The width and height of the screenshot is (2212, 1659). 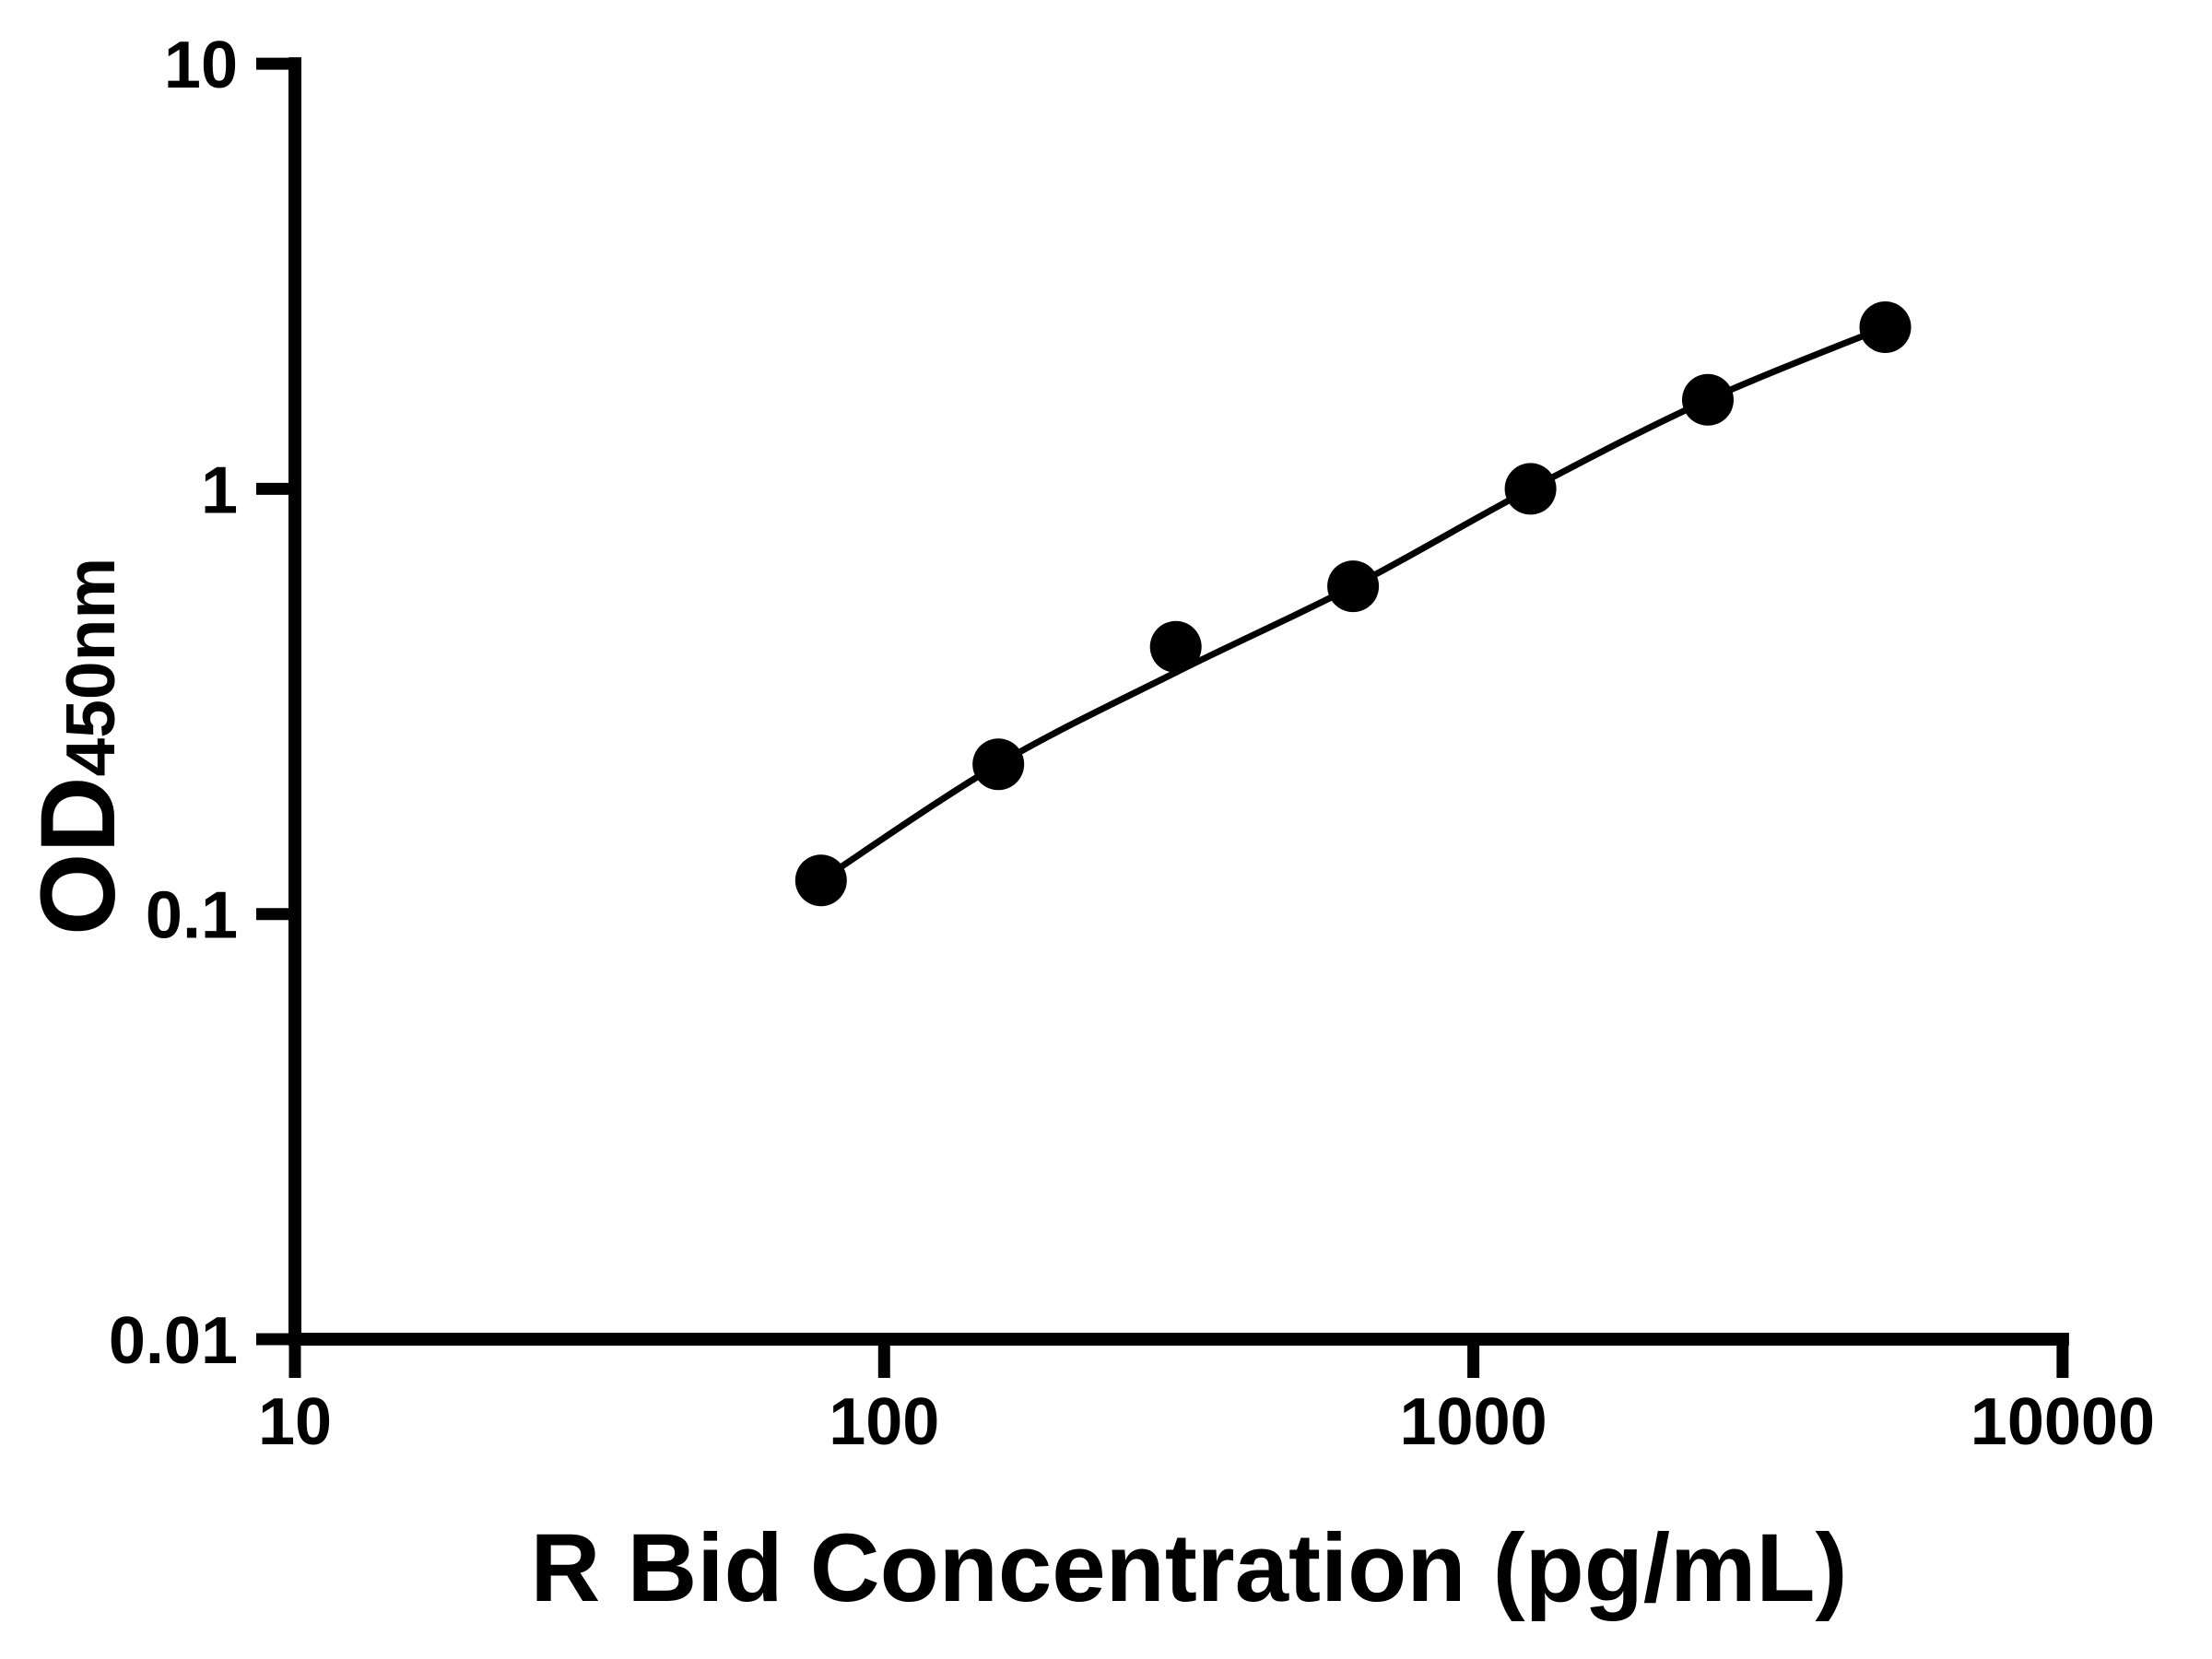 I want to click on y-axis-title: OD450nm, so click(x=78, y=746).